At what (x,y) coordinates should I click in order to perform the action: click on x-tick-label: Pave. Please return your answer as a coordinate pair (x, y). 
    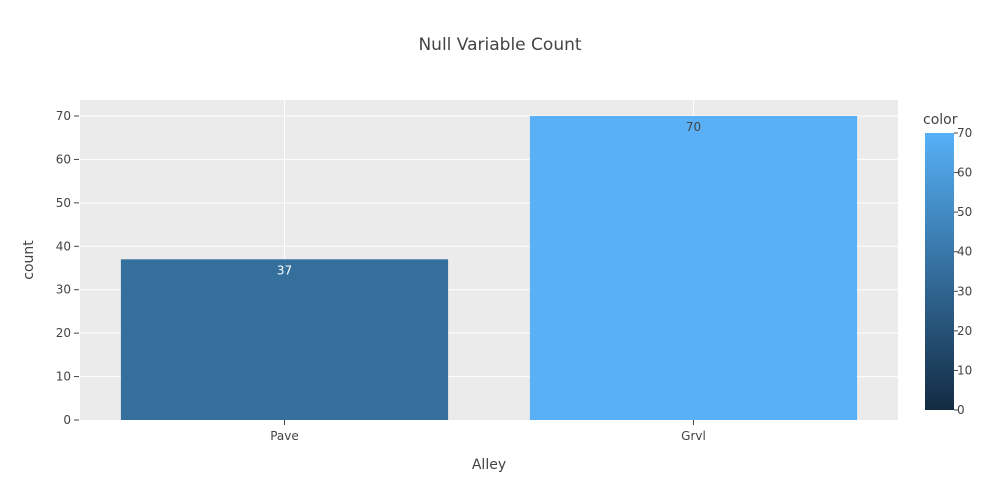
    Looking at the image, I should click on (284, 436).